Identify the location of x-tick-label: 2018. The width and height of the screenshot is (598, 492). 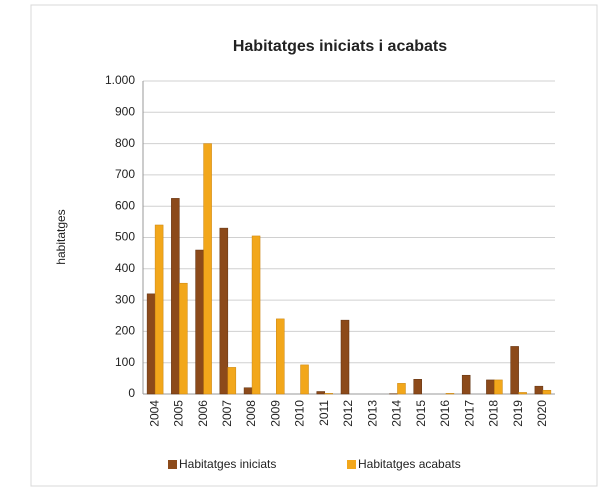
(494, 413).